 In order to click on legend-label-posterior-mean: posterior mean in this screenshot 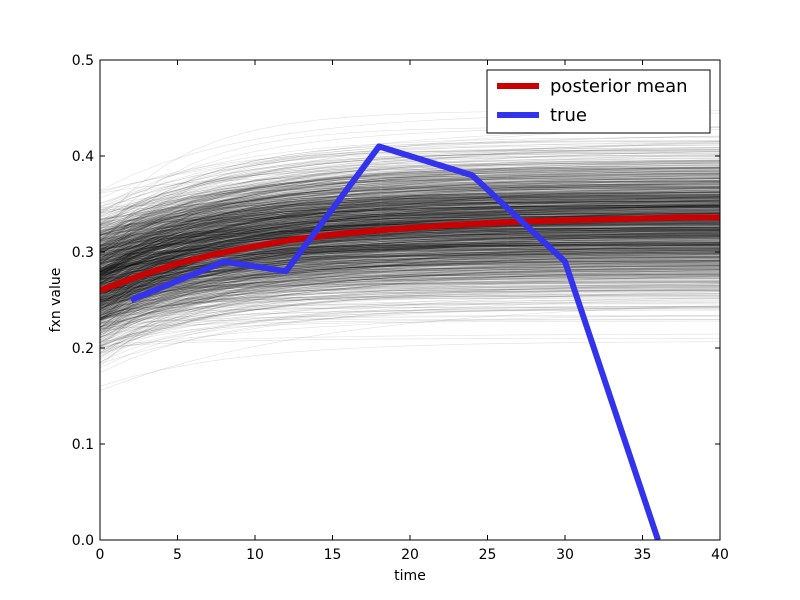, I will do `click(619, 86)`.